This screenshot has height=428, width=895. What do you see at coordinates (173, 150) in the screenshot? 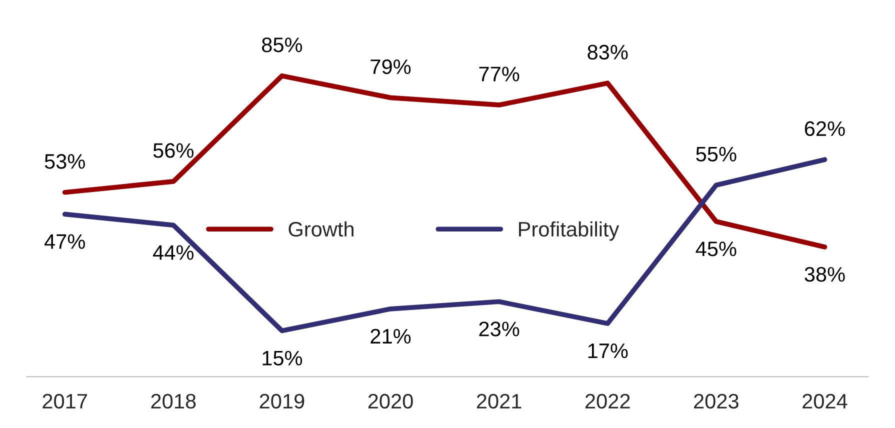
I see `data-label: 56%` at bounding box center [173, 150].